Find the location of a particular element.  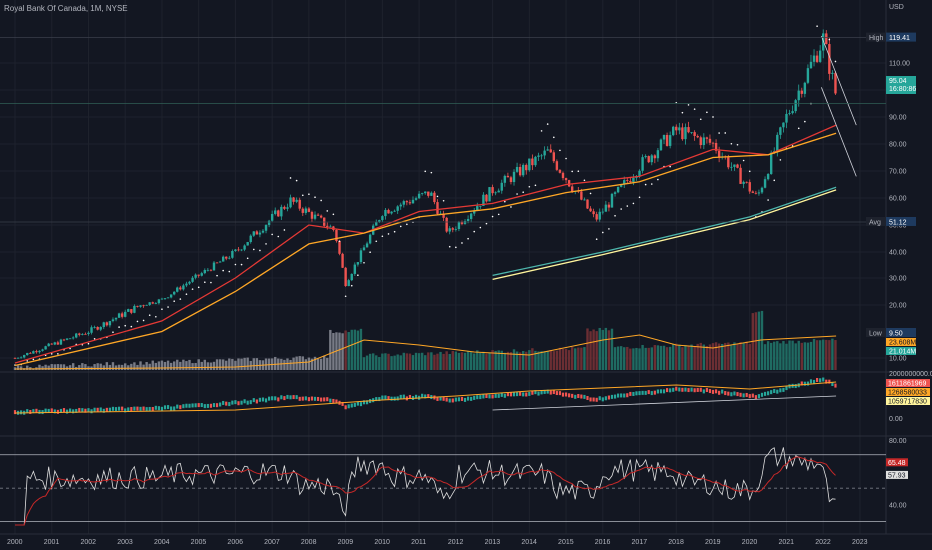

time-tick-label: 2010 is located at coordinates (382, 542).